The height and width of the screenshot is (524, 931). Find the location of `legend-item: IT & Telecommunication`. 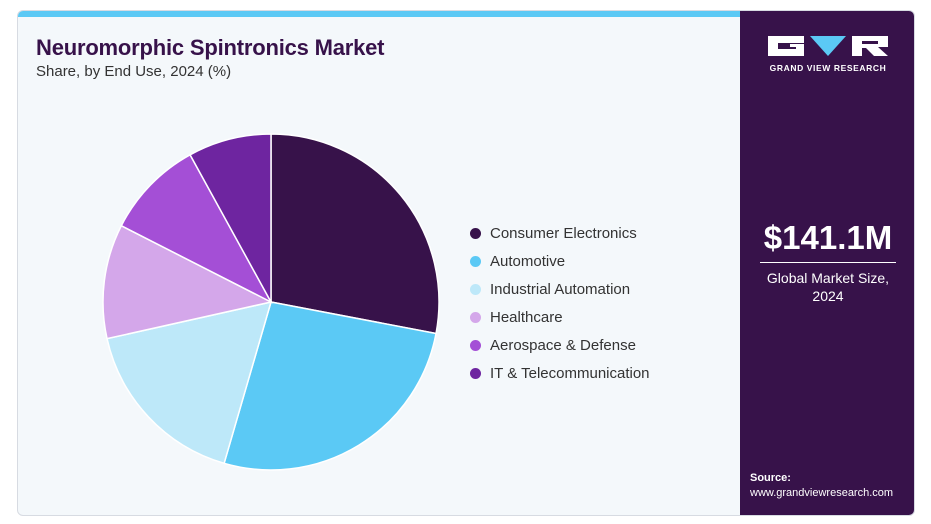

legend-item: IT & Telecommunication is located at coordinates (560, 373).